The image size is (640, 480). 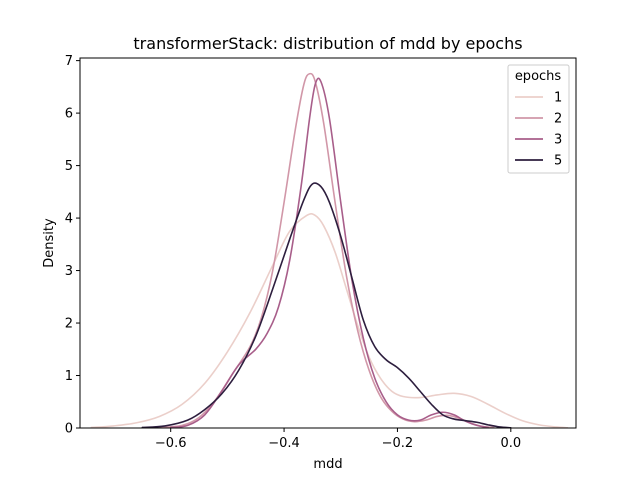 I want to click on legend-items: 1 2 3 5, so click(x=538, y=130).